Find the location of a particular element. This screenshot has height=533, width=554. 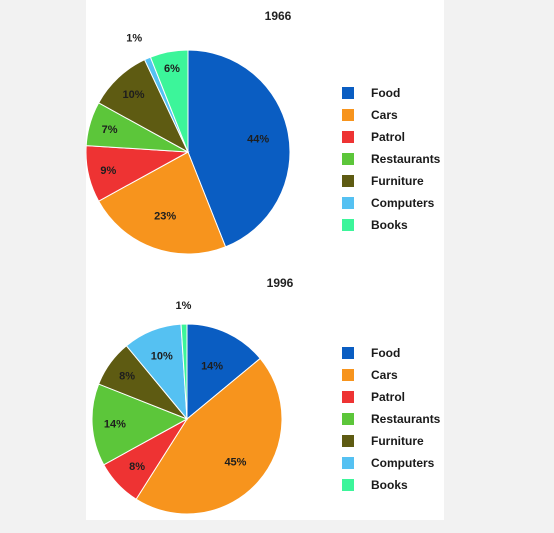

slice-label-furniture-1966: 10% is located at coordinates (134, 95).